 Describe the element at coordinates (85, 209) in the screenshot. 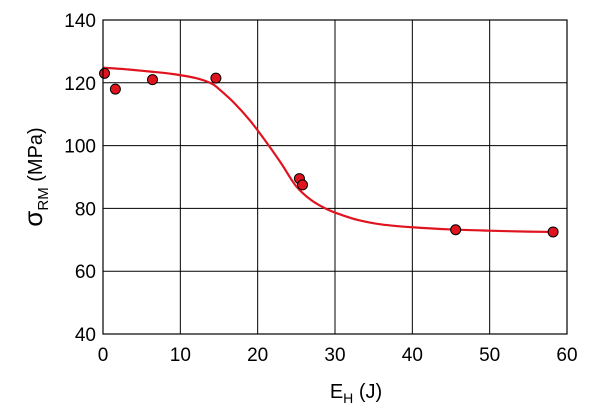

I see `y-tick-label: 80` at that location.